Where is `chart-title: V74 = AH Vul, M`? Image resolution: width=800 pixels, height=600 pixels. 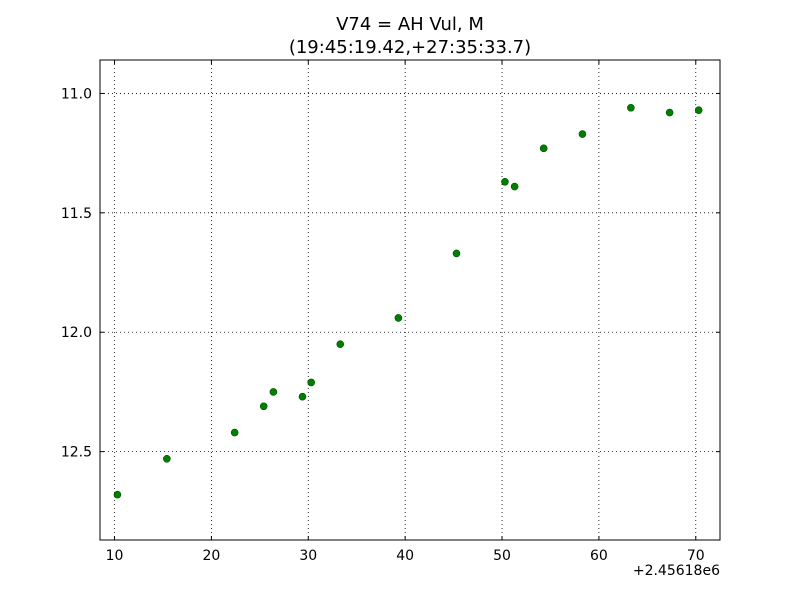
chart-title: V74 = AH Vul, M is located at coordinates (410, 24).